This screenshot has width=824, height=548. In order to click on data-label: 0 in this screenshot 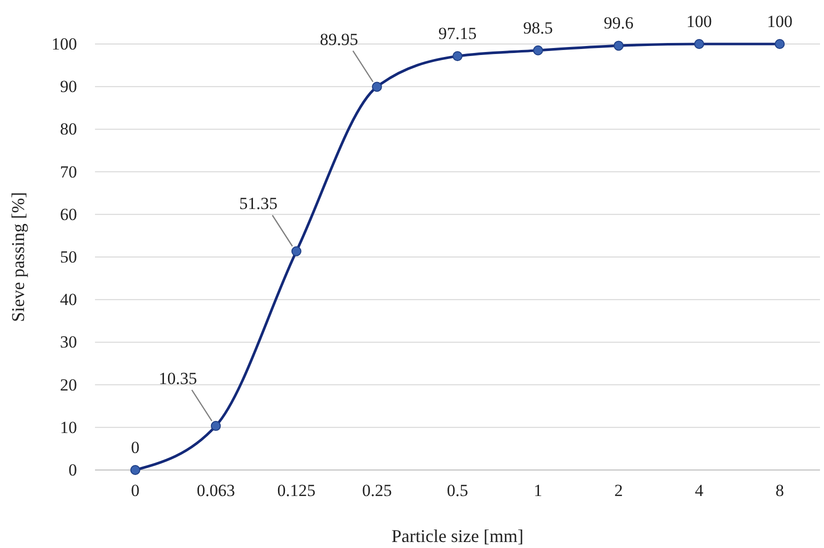, I will do `click(135, 447)`.